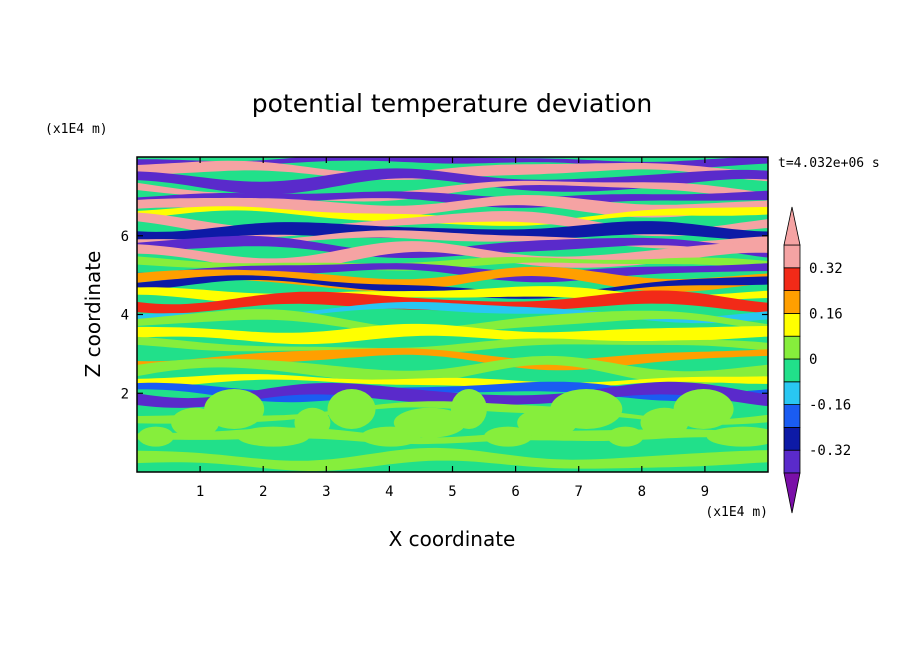 The height and width of the screenshot is (654, 904). Describe the element at coordinates (452, 492) in the screenshot. I see `x-tick-label: 5` at that location.